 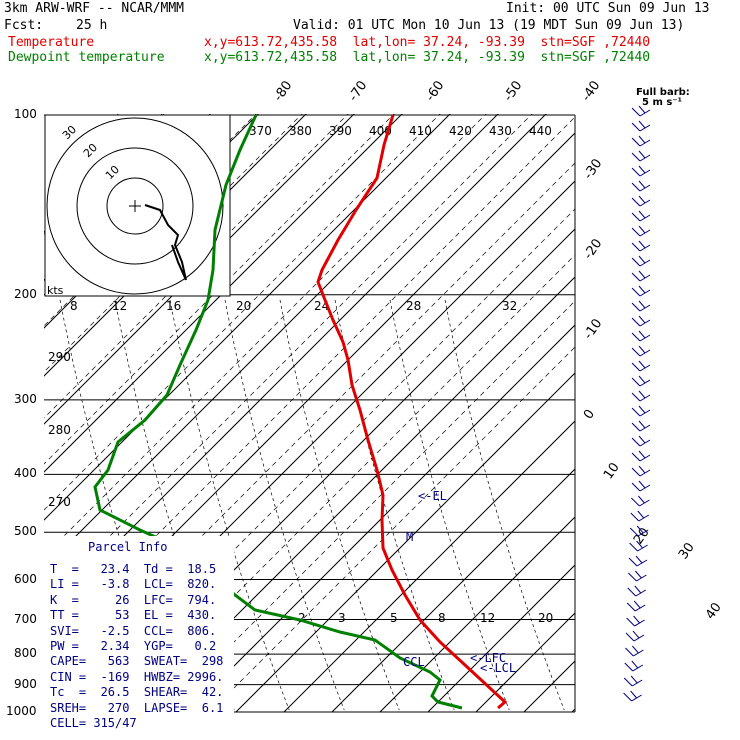 What do you see at coordinates (243, 306) in the screenshot?
I see `moist-adiabat-label: 20` at bounding box center [243, 306].